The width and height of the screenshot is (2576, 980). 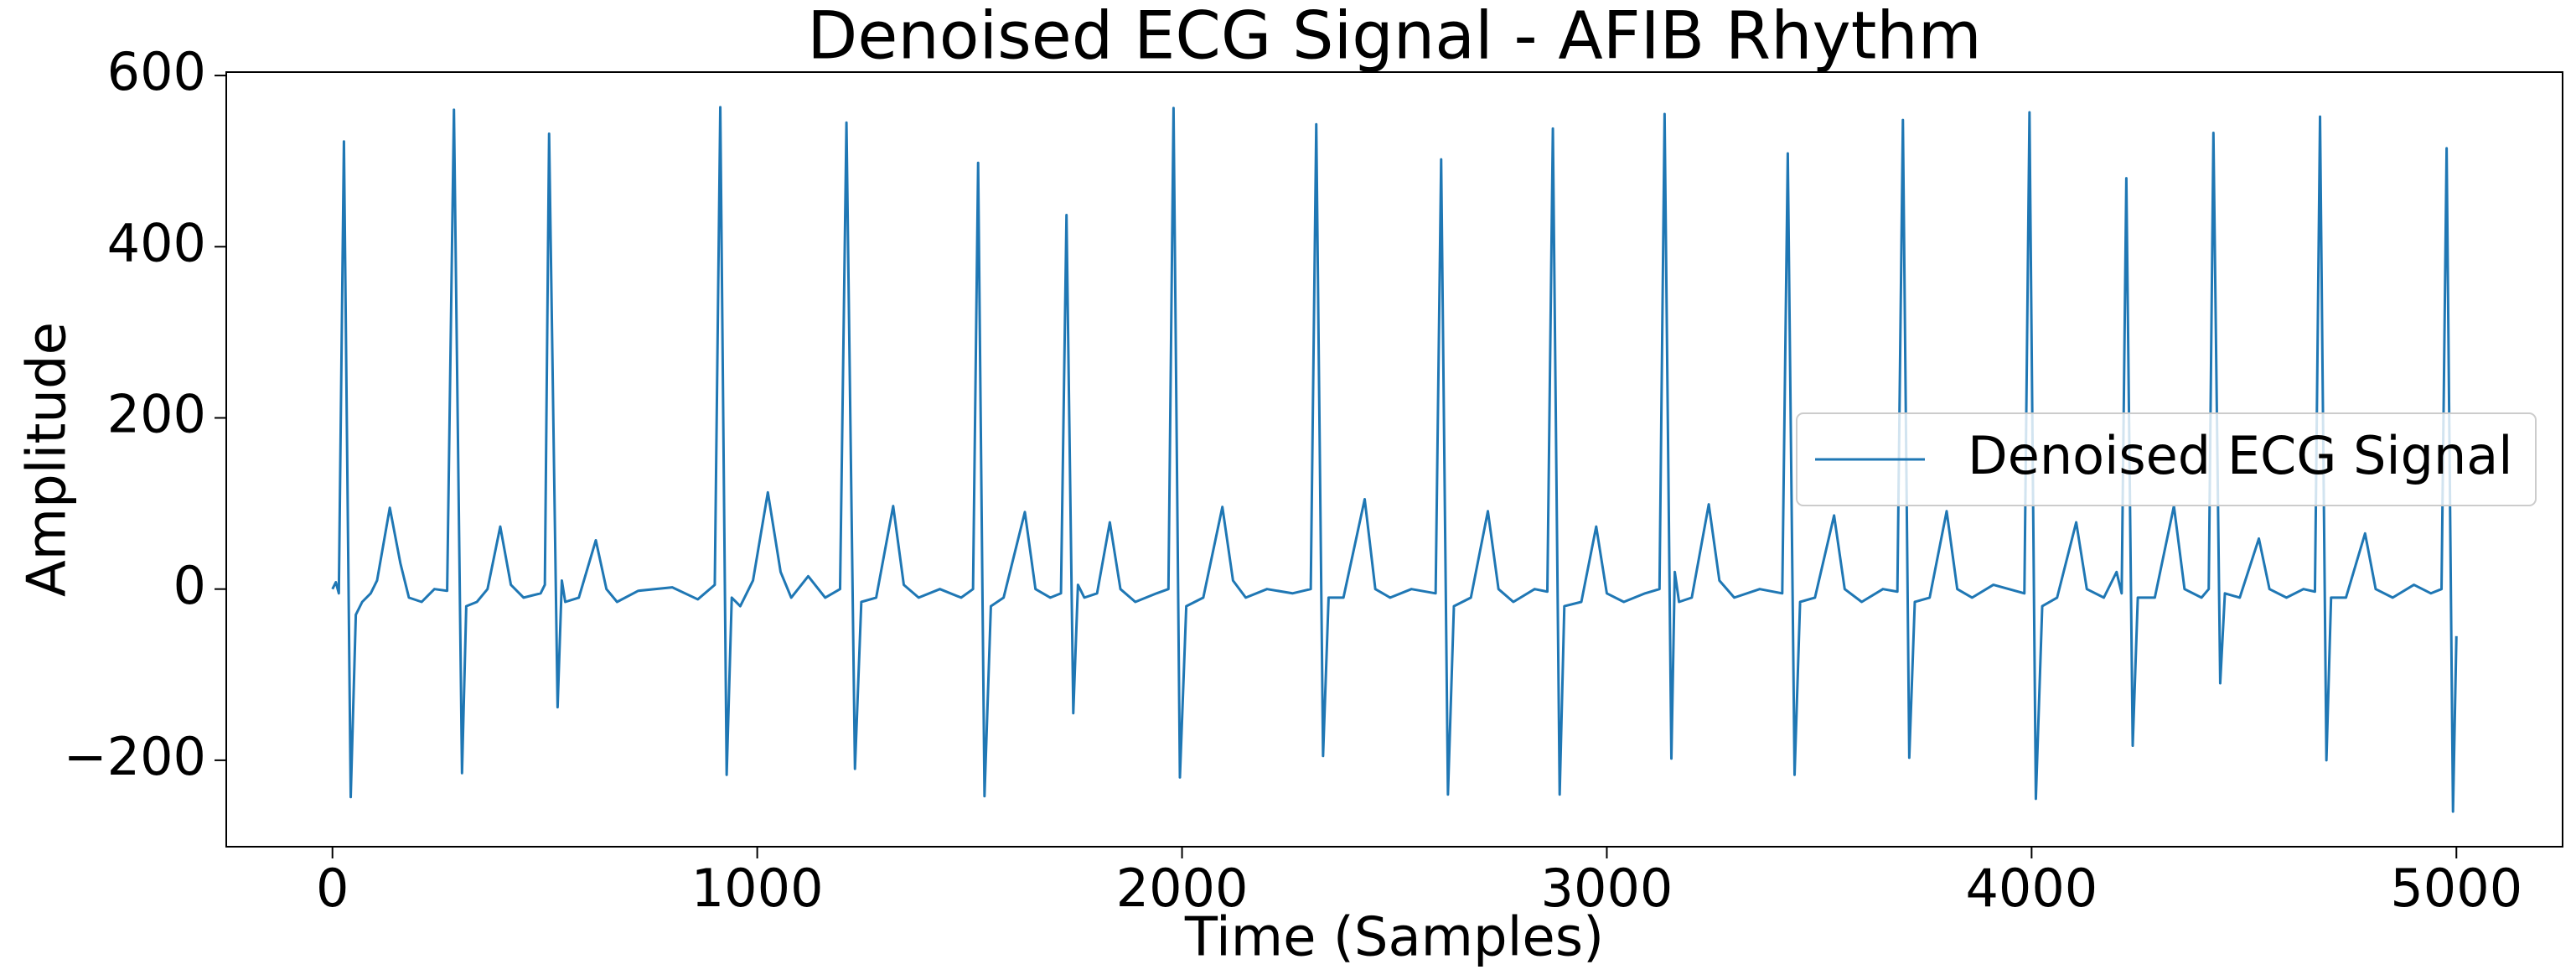 I want to click on y-tick-label: −200, so click(x=135, y=756).